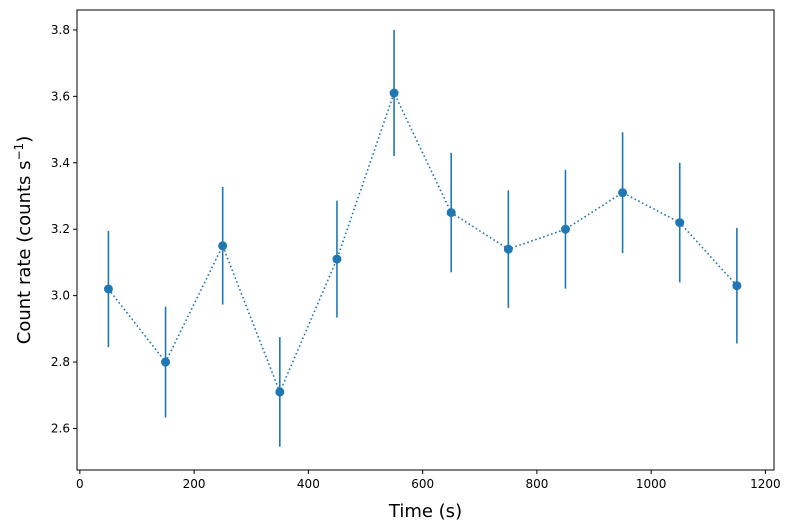 This screenshot has width=797, height=531. I want to click on y-tick-label: 3.8, so click(60, 30).